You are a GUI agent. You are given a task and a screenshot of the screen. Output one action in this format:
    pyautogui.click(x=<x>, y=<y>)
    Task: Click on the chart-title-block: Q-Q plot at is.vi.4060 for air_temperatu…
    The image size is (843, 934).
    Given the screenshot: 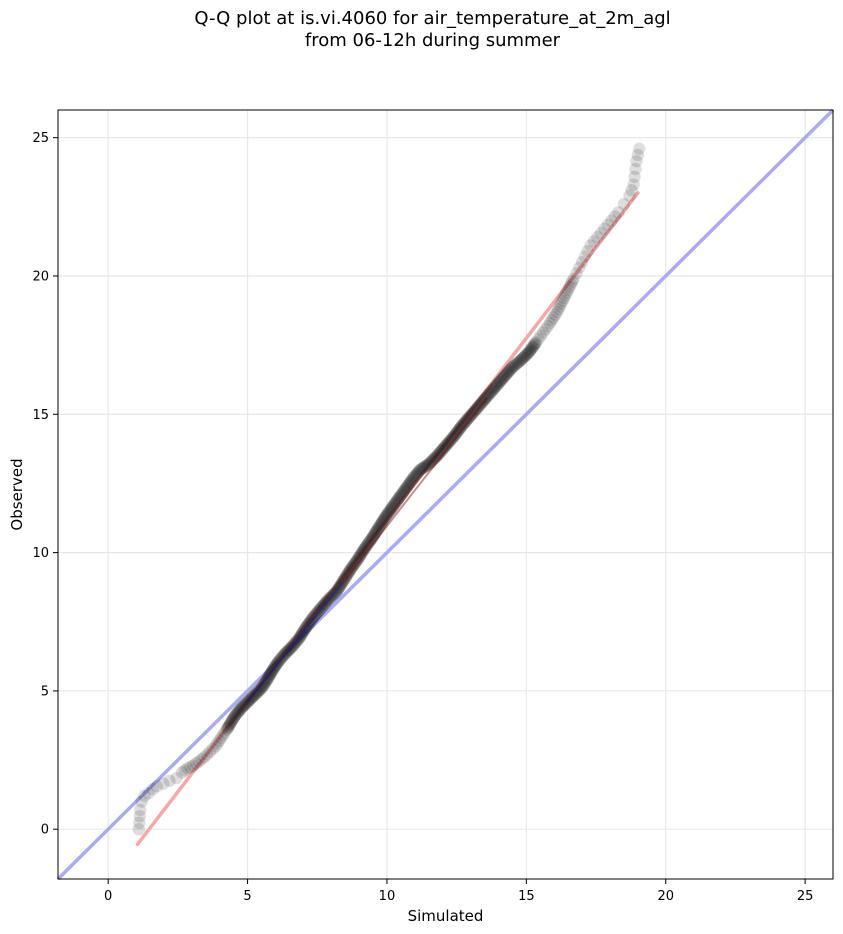 What is the action you would take?
    pyautogui.click(x=421, y=30)
    